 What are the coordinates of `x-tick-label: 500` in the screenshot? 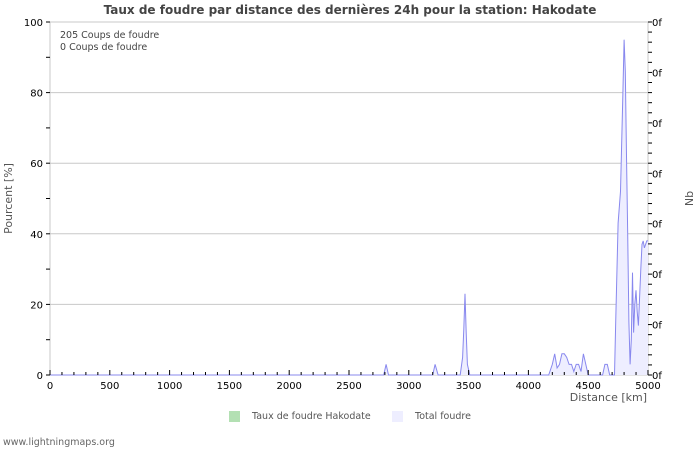 It's located at (109, 386).